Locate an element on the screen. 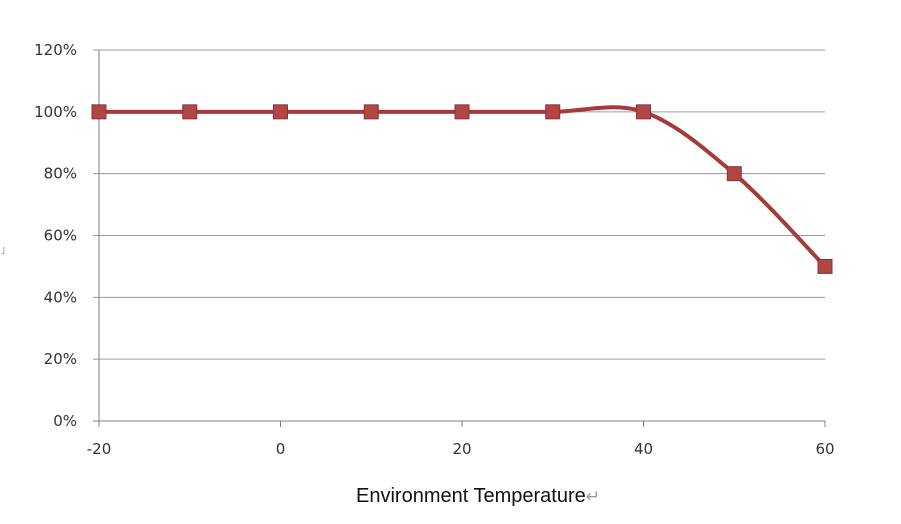 The width and height of the screenshot is (901, 524). y-tick-label: 40% is located at coordinates (60, 297).